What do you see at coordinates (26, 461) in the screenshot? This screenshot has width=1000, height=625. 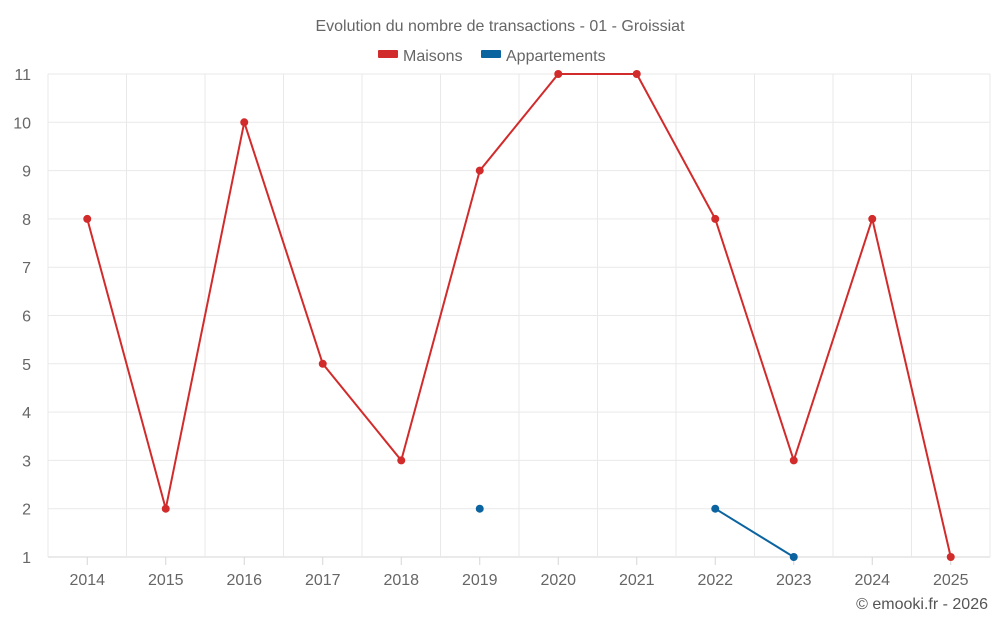 I see `y-tick-label: 3` at bounding box center [26, 461].